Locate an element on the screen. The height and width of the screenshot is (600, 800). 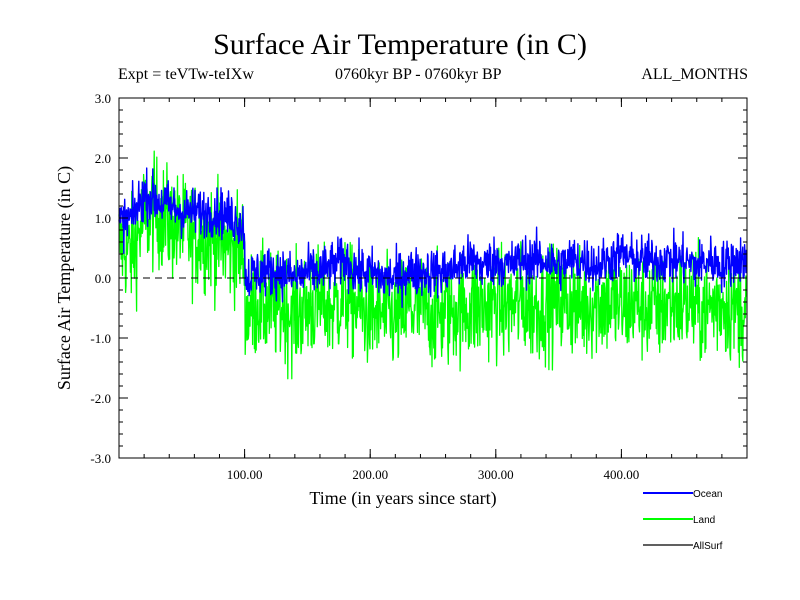
chart-title: Surface Air Temperature (in C) is located at coordinates (400, 44).